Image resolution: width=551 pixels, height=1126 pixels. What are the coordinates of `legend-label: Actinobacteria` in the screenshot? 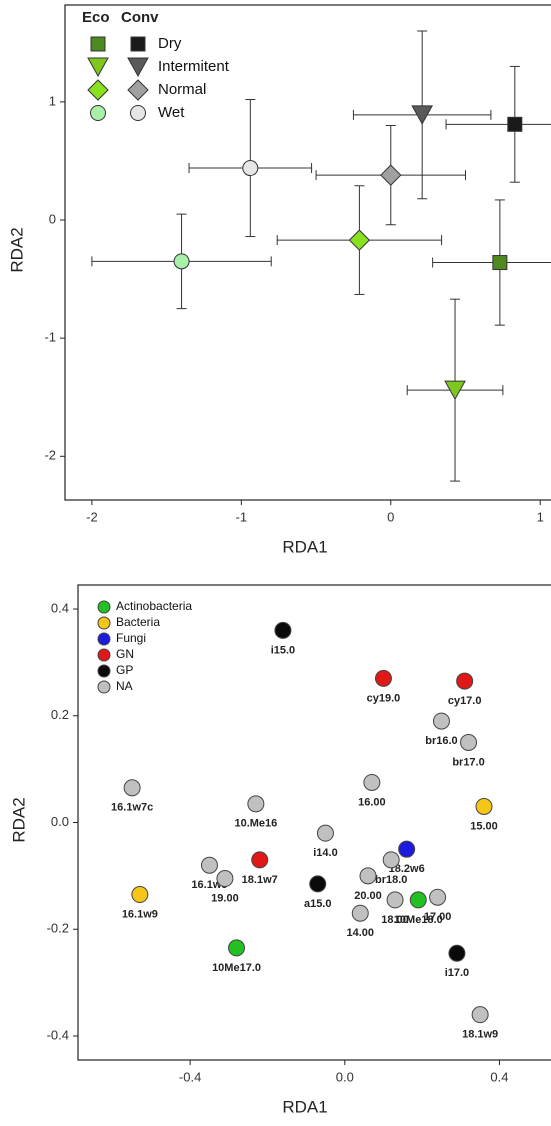 It's located at (154, 606).